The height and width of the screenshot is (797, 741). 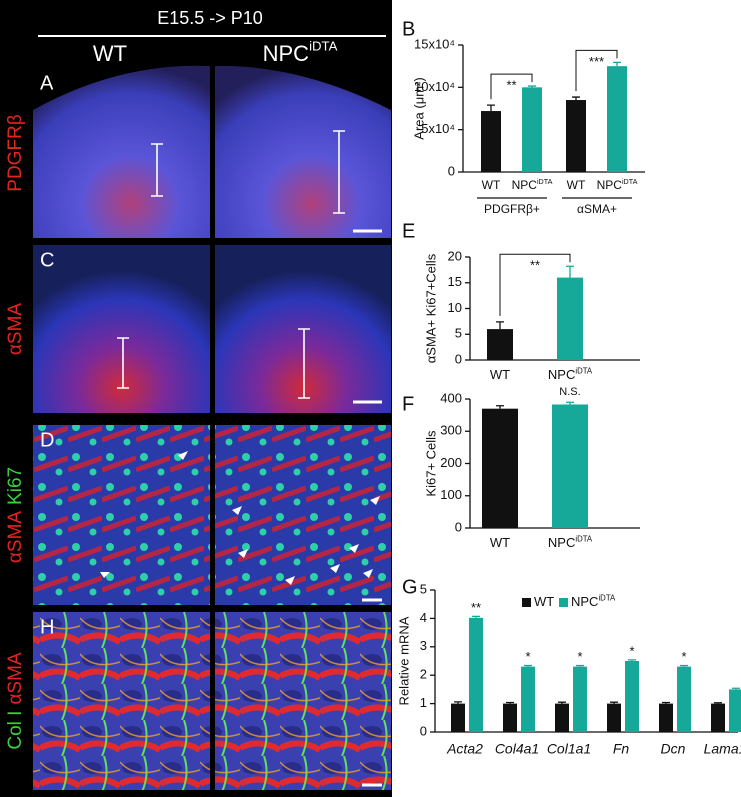 I want to click on significance-bracket, so click(x=511, y=86).